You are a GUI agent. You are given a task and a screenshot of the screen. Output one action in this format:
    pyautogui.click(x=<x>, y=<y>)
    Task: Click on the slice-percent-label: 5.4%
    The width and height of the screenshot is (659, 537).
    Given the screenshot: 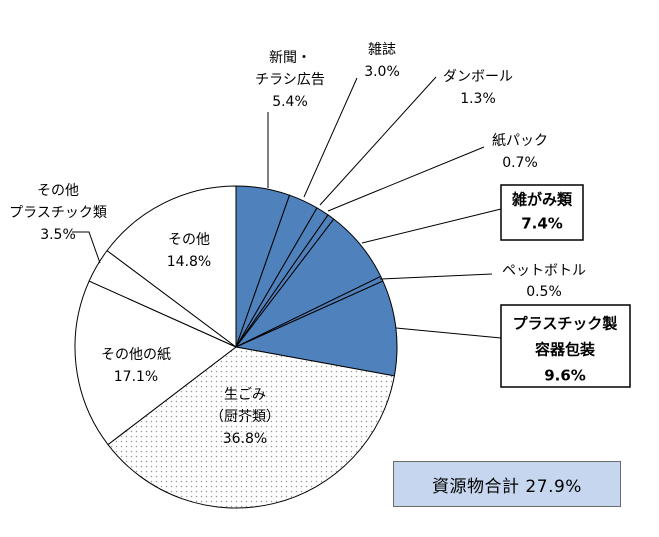 What is the action you would take?
    pyautogui.click(x=290, y=102)
    